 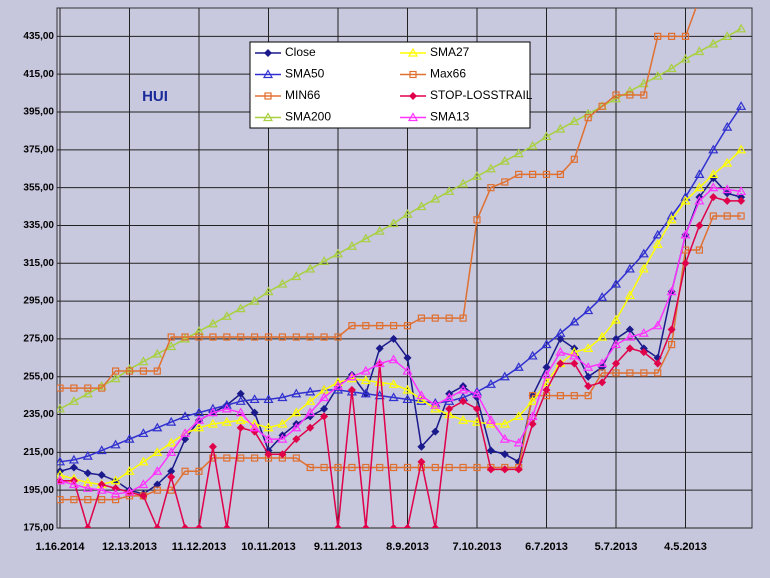 I want to click on x-tick-label: 8.9.2013, so click(x=407, y=547).